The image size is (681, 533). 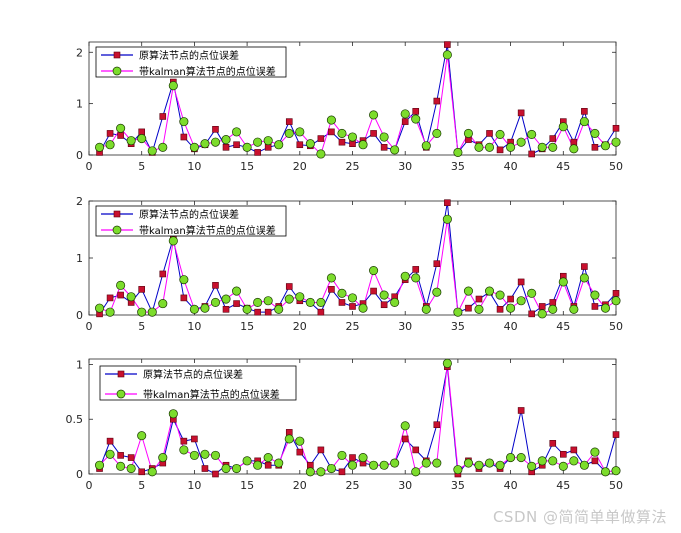 What do you see at coordinates (121, 394) in the screenshot?
I see `legend-marker-circle` at bounding box center [121, 394].